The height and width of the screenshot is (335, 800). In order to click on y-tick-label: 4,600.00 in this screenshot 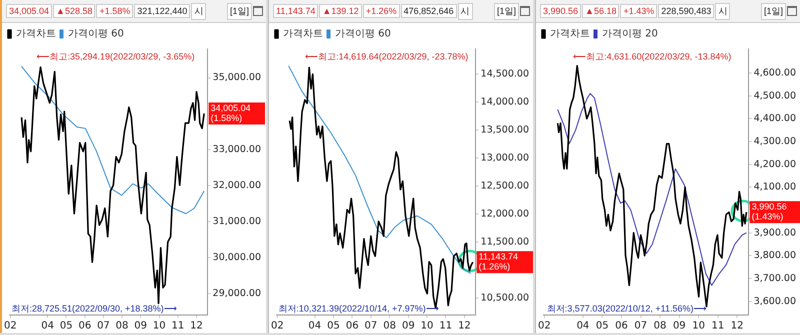, I will do `click(775, 72)`.